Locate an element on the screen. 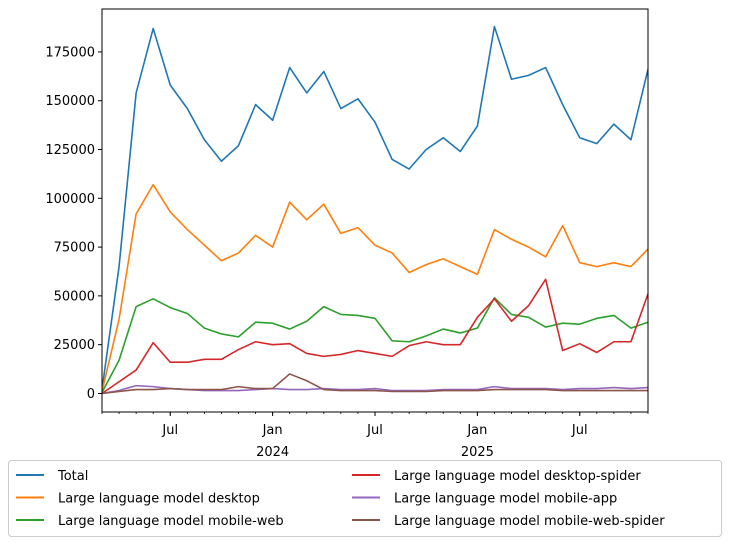  y-tick-label: 100000 is located at coordinates (70, 199).